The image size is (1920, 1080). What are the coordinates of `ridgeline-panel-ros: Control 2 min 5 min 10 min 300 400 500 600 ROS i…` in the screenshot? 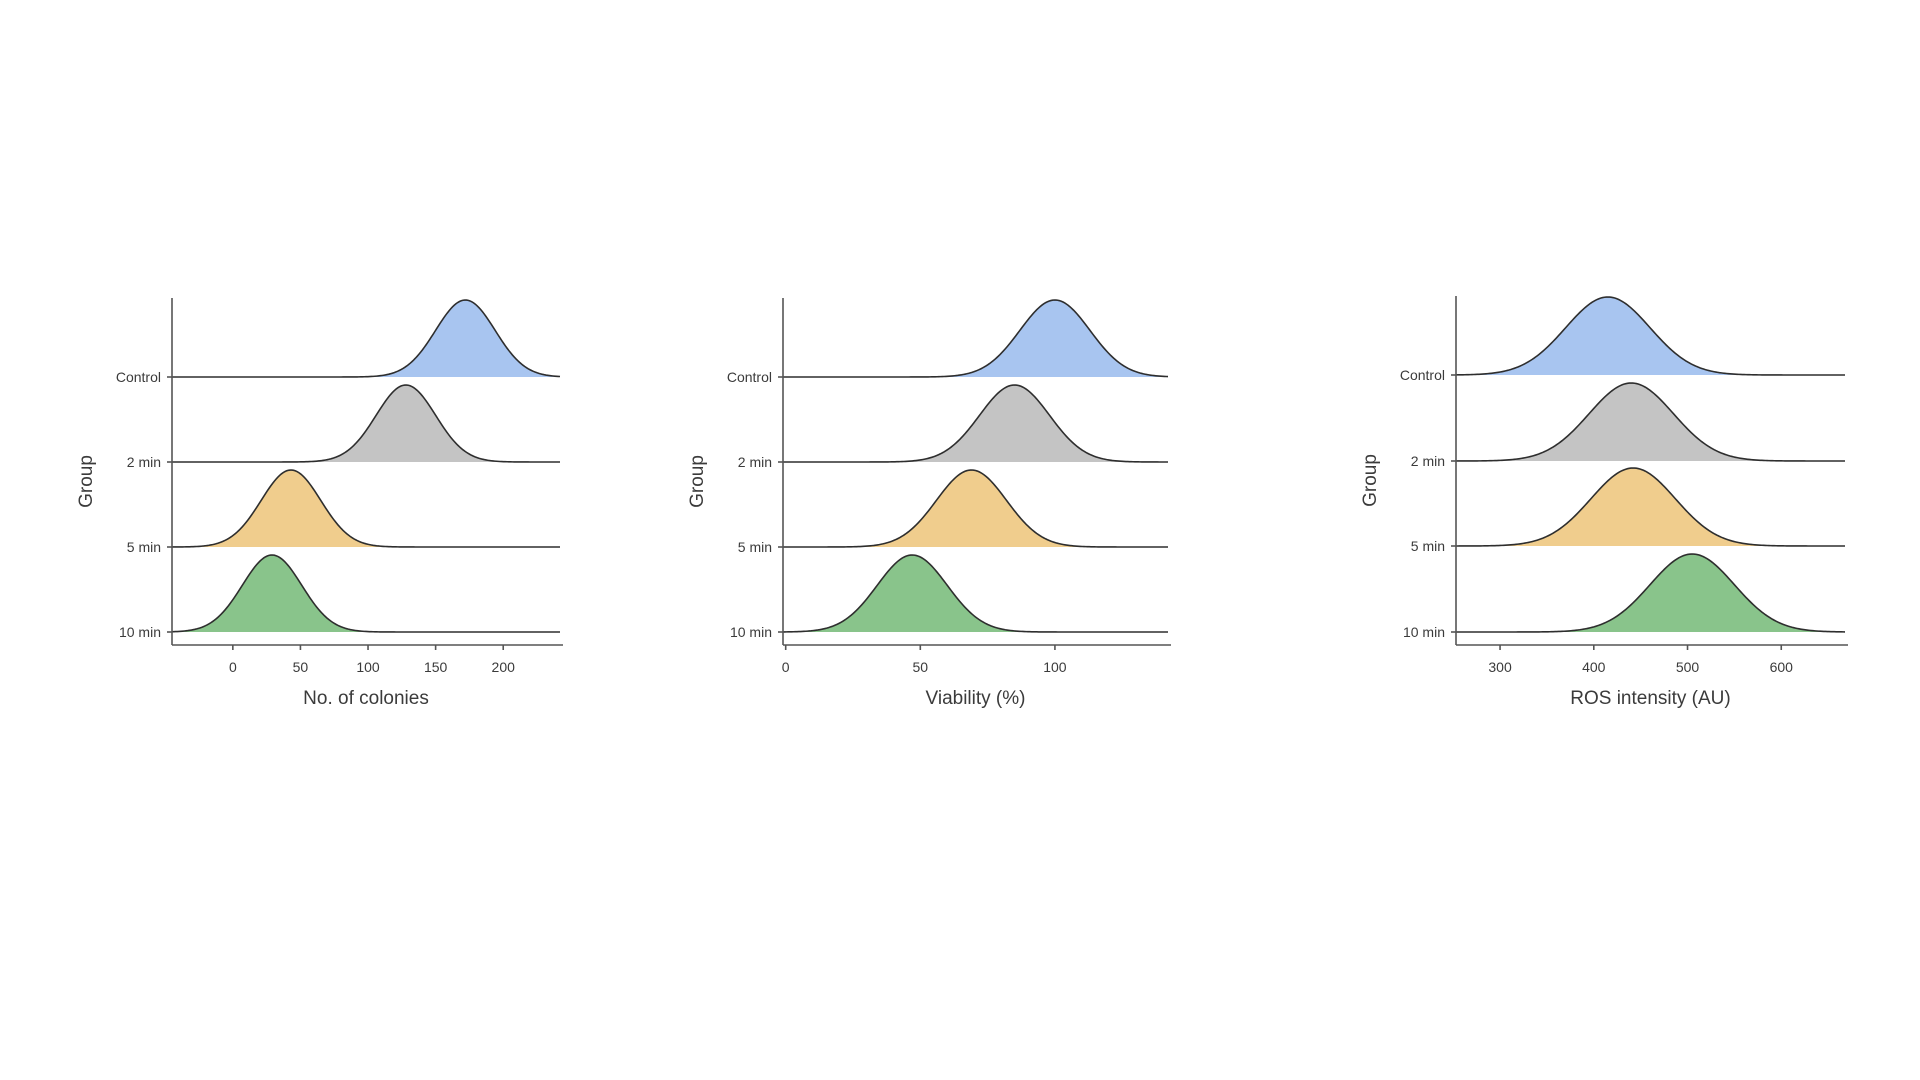 It's located at (1604, 502).